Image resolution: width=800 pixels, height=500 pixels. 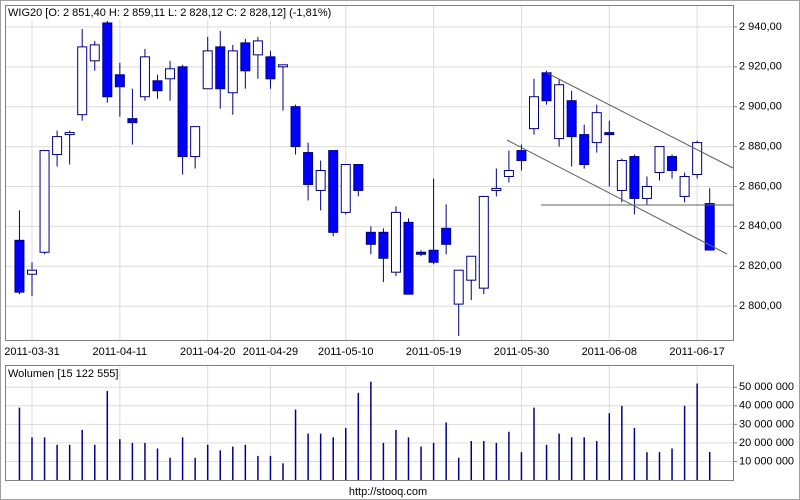 What do you see at coordinates (760, 186) in the screenshot?
I see `y-tick-label: 2 860,00` at bounding box center [760, 186].